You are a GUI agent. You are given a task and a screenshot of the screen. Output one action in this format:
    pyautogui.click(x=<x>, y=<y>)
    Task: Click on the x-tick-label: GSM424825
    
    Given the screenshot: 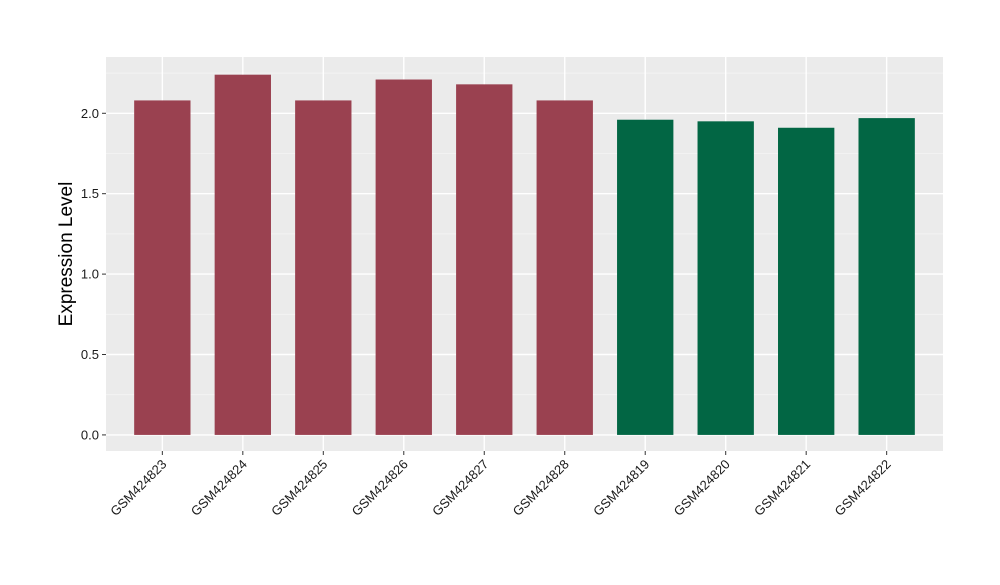 What is the action you would take?
    pyautogui.click(x=299, y=488)
    